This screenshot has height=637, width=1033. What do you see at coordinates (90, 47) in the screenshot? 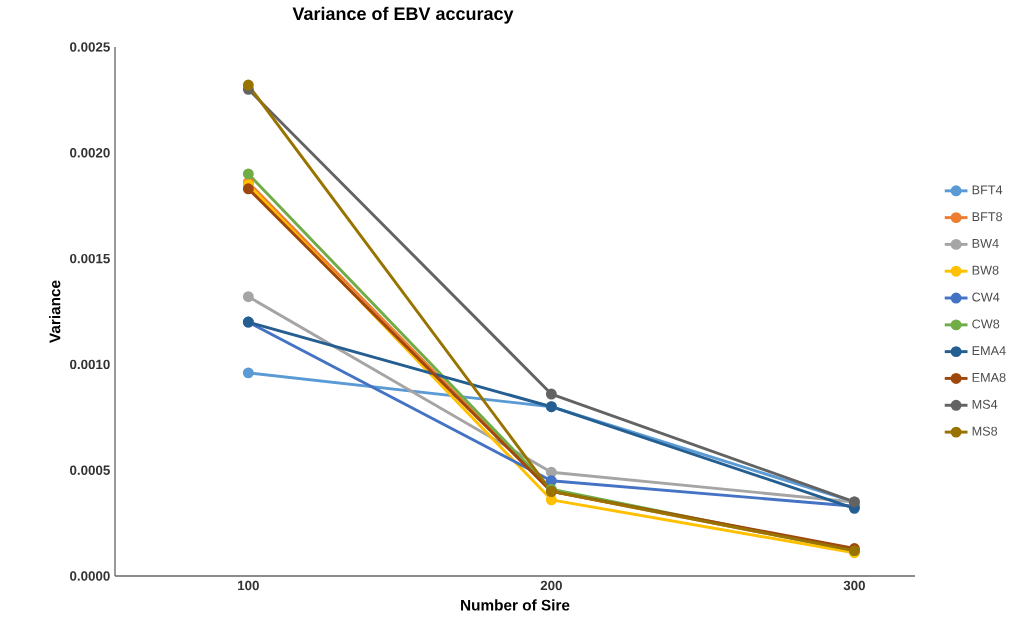
I see `y-tick-label: 0.0025` at bounding box center [90, 47].